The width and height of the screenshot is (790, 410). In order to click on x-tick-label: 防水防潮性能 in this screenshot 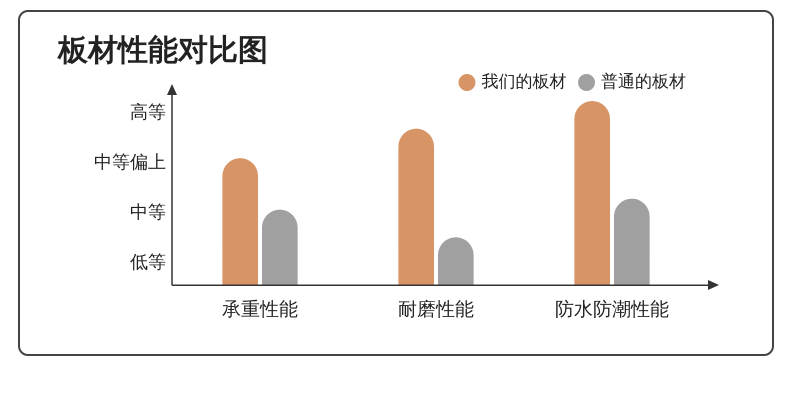, I will do `click(612, 309)`.